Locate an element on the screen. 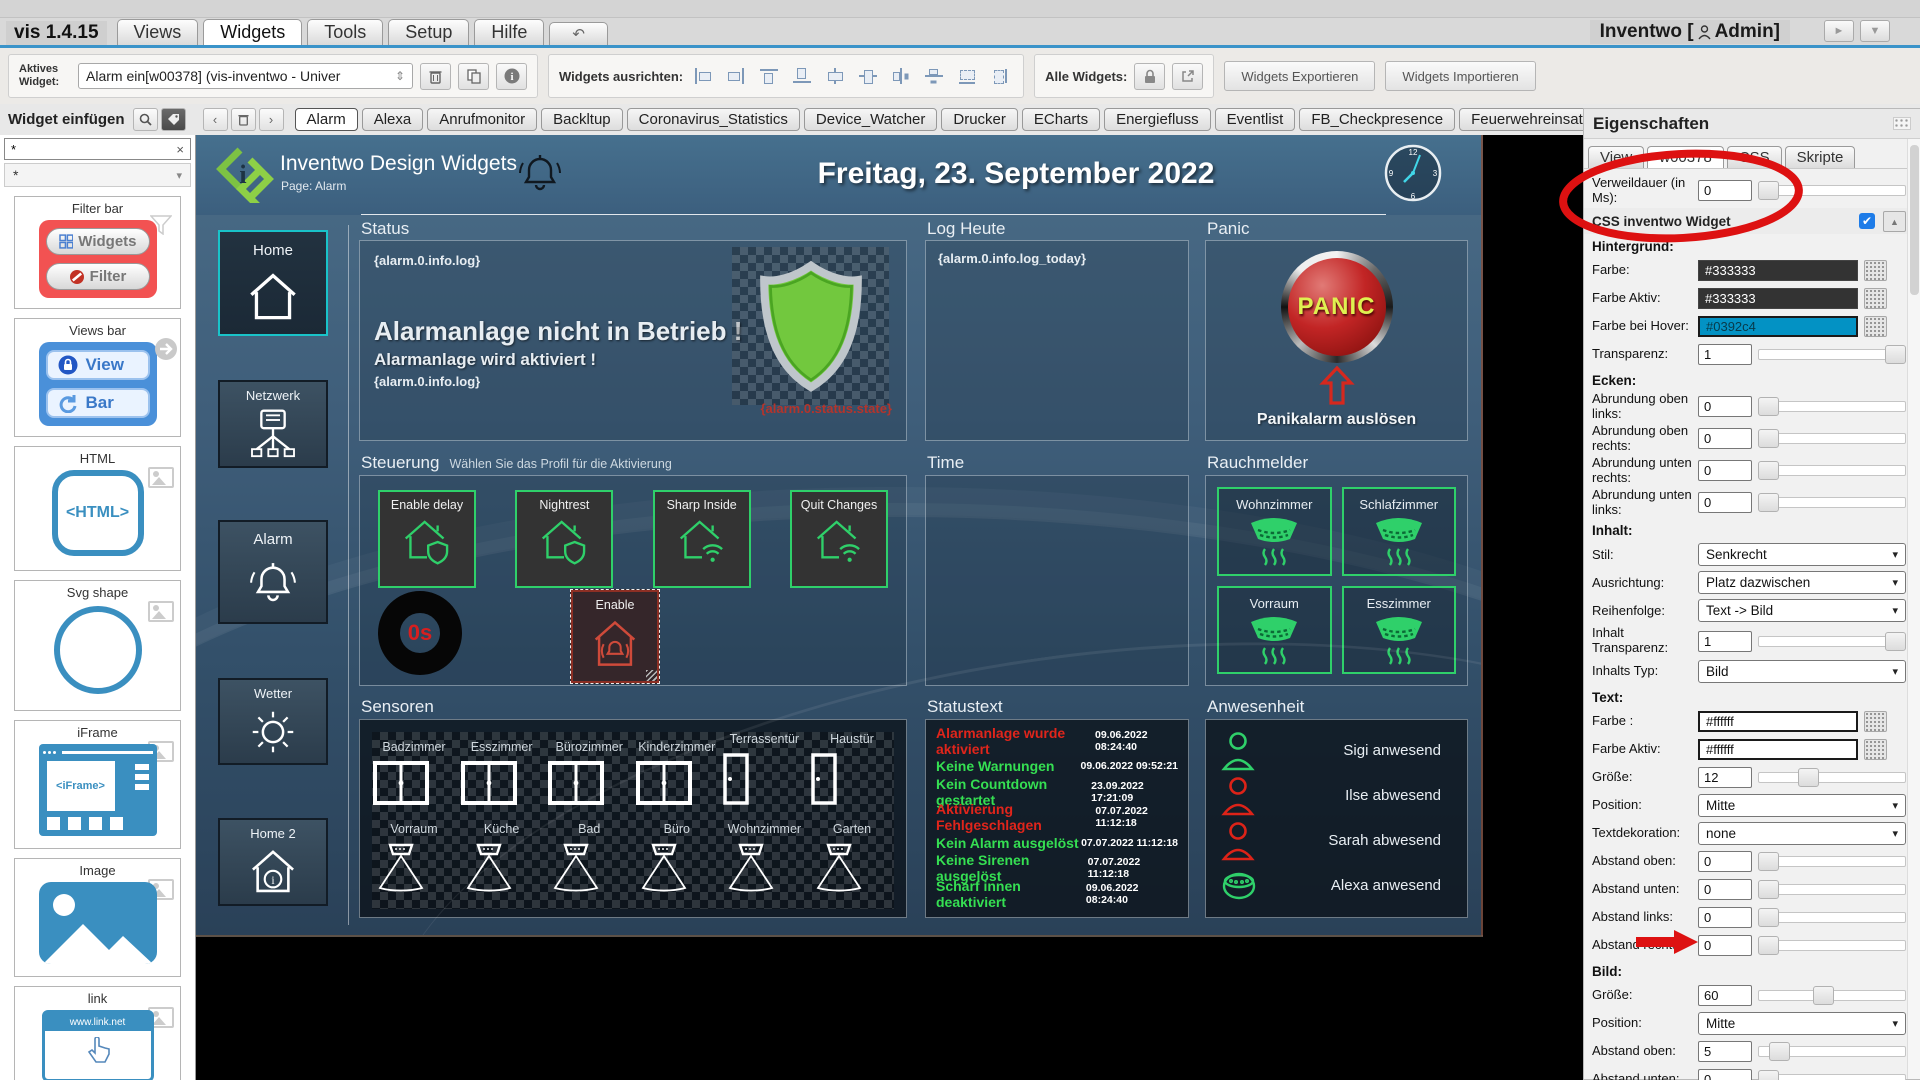  window-sensor-tile: Esszimmer is located at coordinates (502, 773).